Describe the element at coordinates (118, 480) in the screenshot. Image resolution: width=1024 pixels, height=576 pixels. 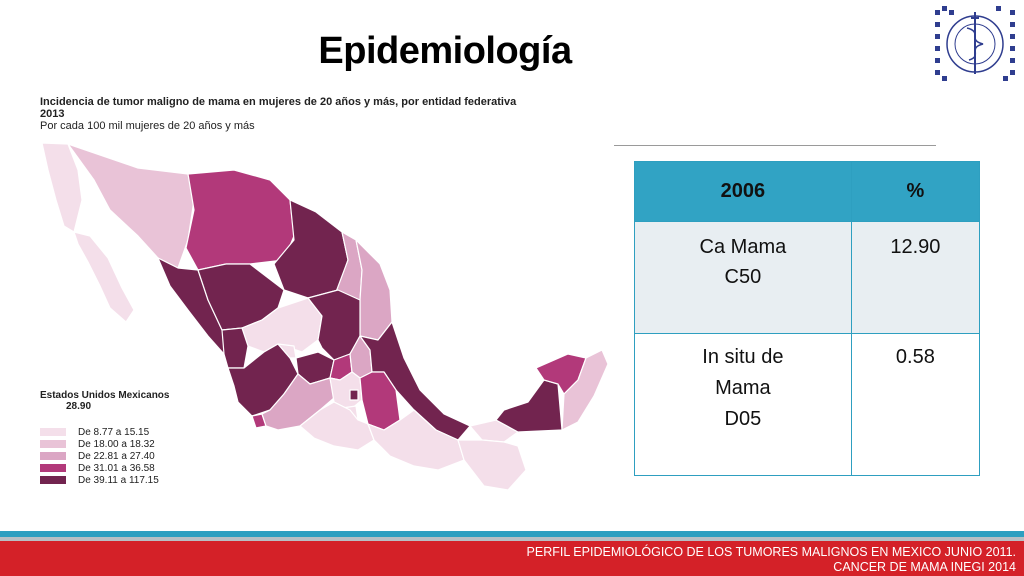
I see `legend-label: De 39.11 a 117.15` at that location.